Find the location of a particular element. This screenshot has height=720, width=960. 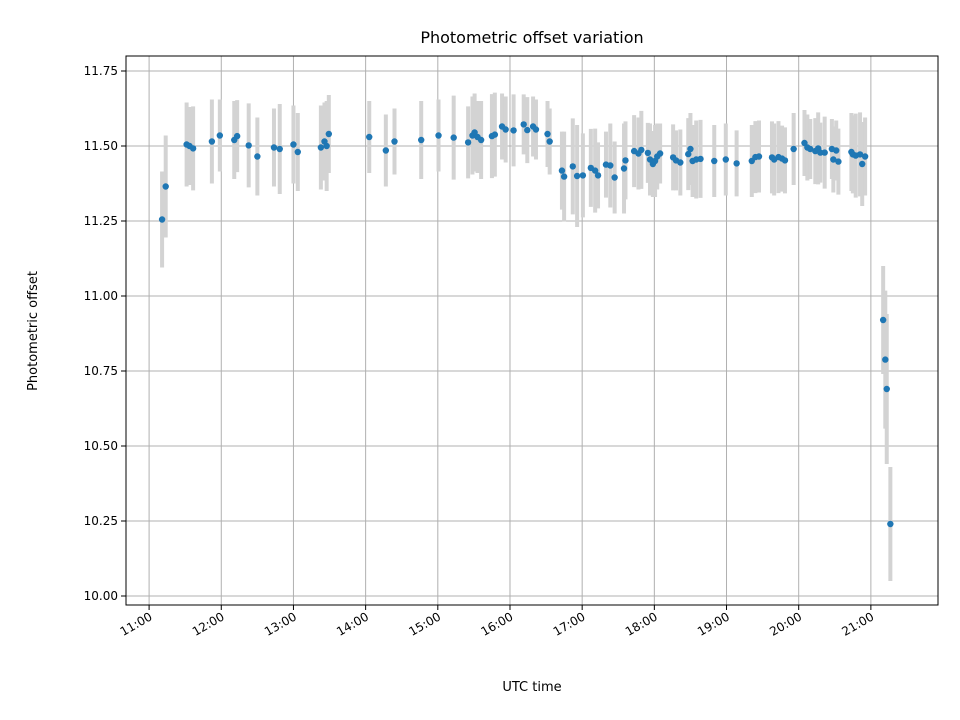

x-tick-label: 18:00 is located at coordinates (641, 623).